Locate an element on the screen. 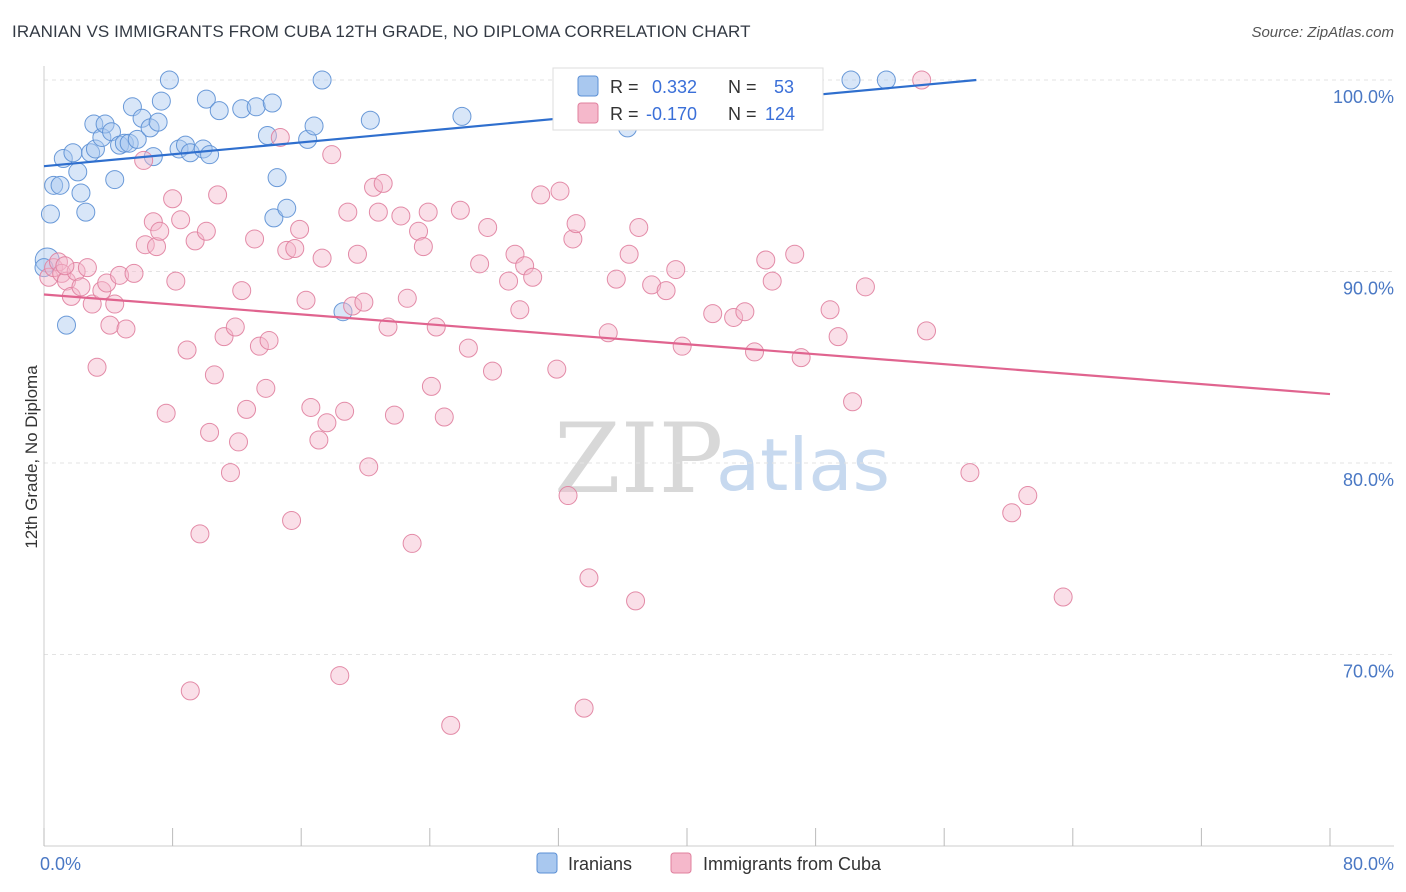 The height and width of the screenshot is (892, 1406). stats-n-value-iranians: 53 is located at coordinates (784, 87).